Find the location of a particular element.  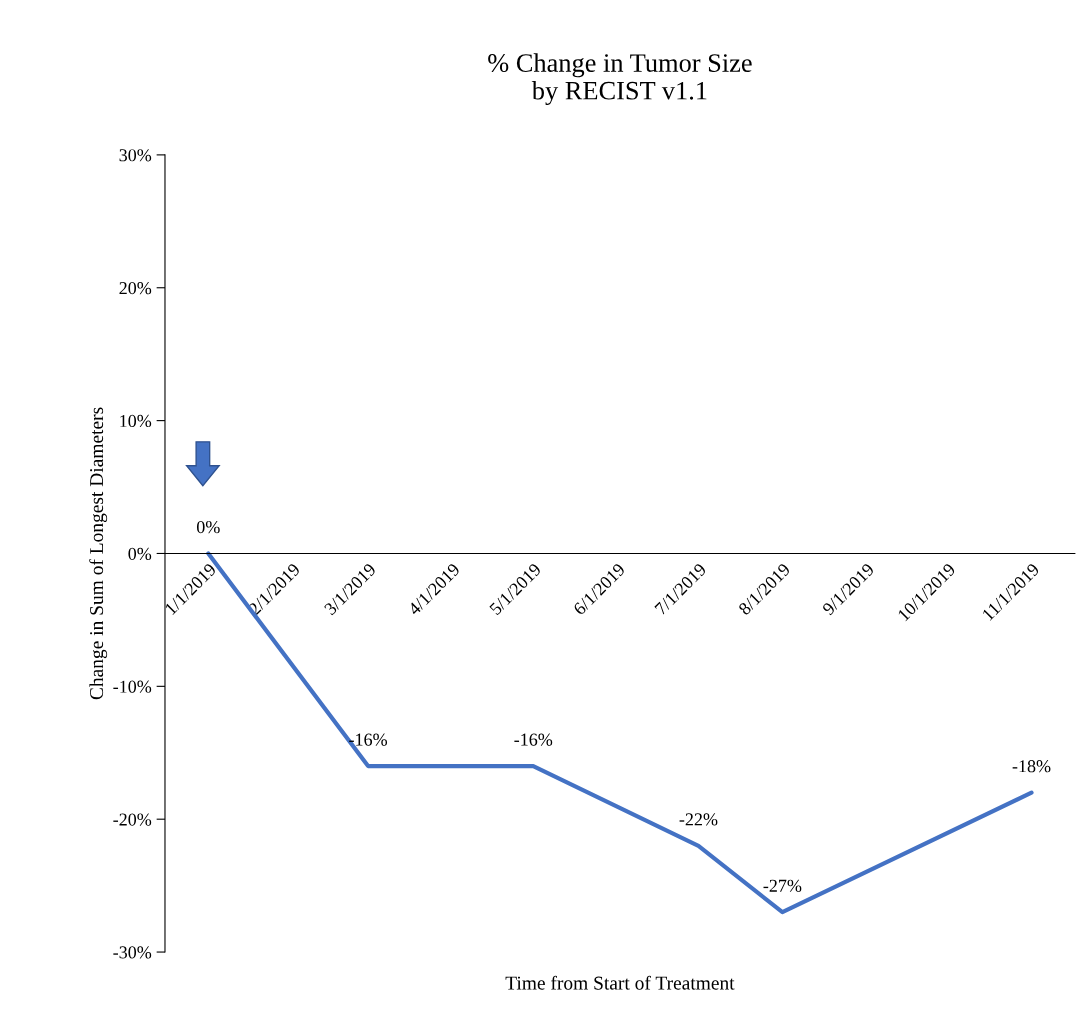

y-tick-label: 0% is located at coordinates (140, 553).